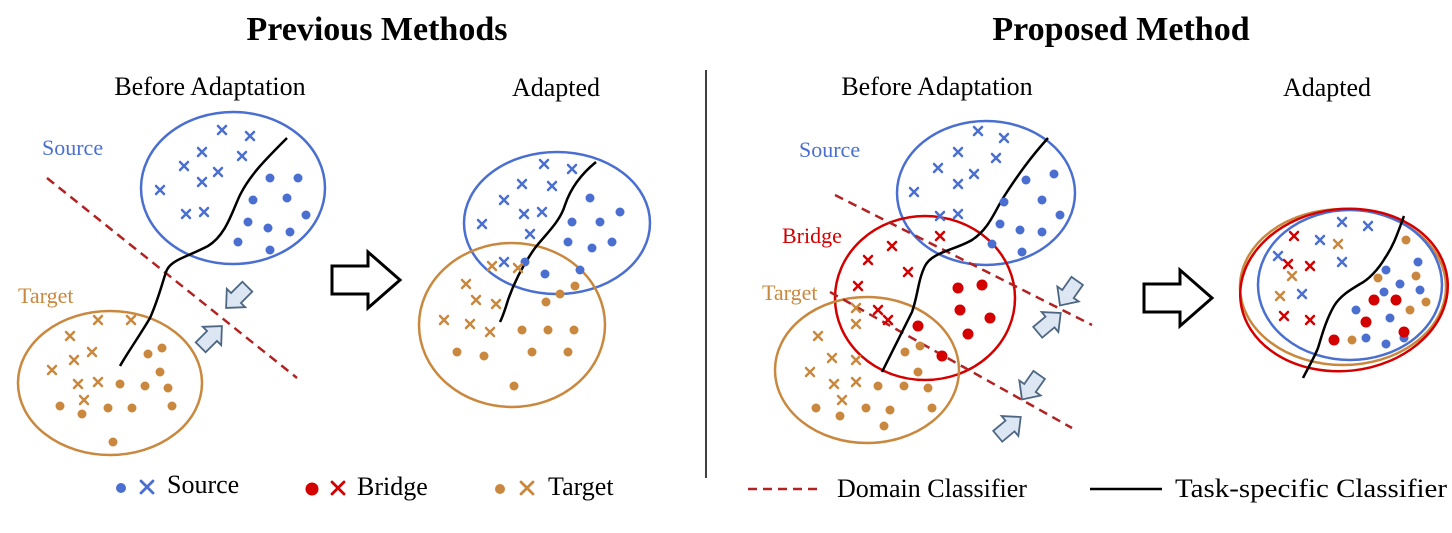 The image size is (1452, 533). I want to click on previous-adapted-task-classifier, so click(547, 242).